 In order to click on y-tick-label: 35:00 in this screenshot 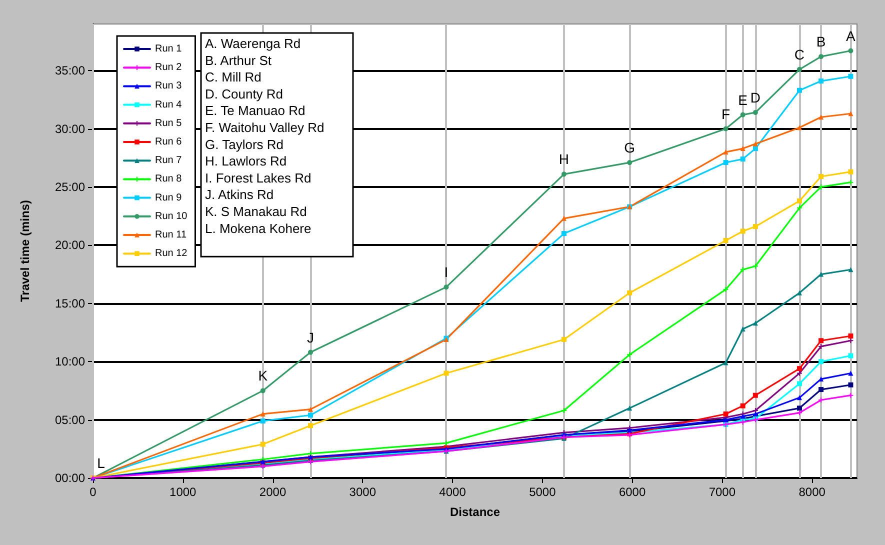, I will do `click(70, 71)`.